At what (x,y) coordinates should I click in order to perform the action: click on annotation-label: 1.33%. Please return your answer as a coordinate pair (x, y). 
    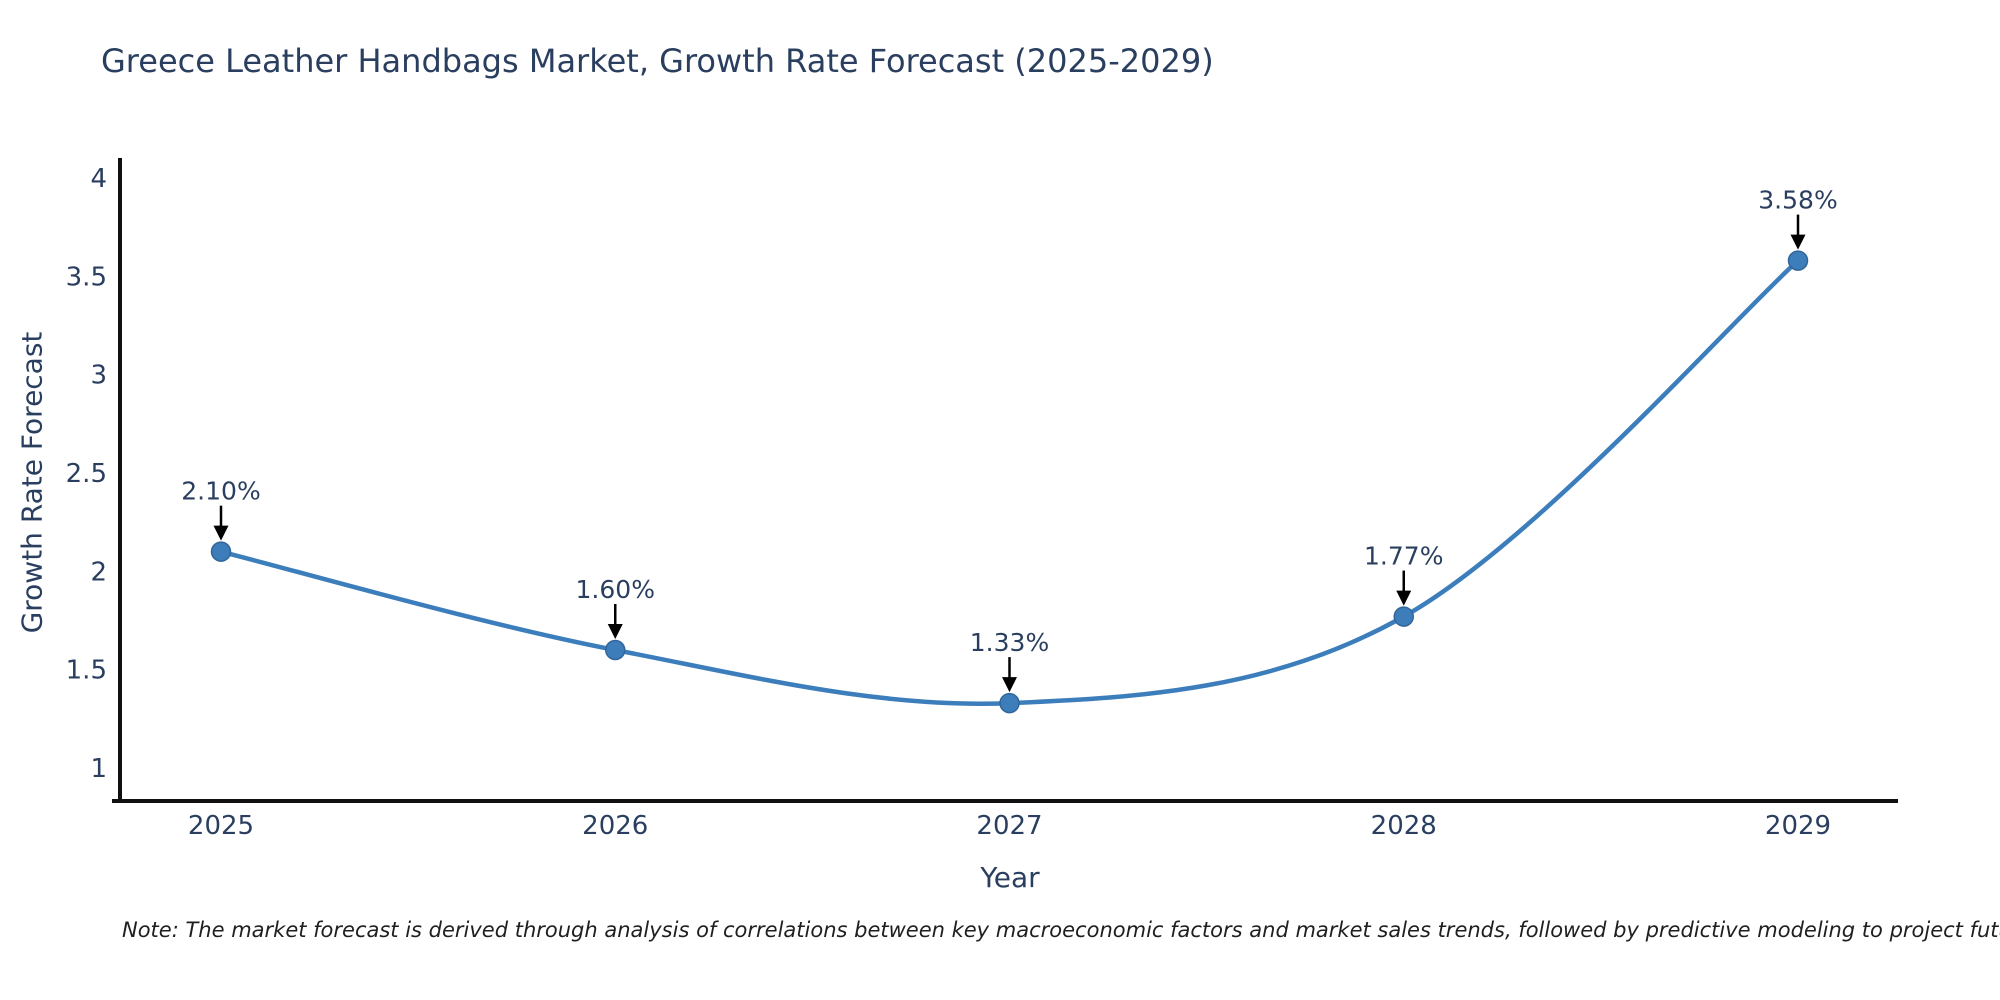
    Looking at the image, I should click on (1009, 642).